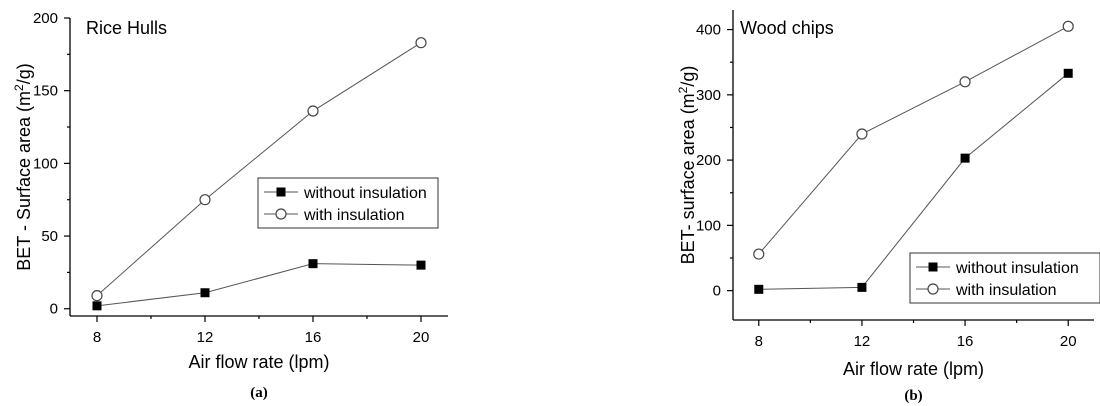  Describe the element at coordinates (24, 181) in the screenshot. I see `y-axis-title-base: BET - Surface area (m` at that location.